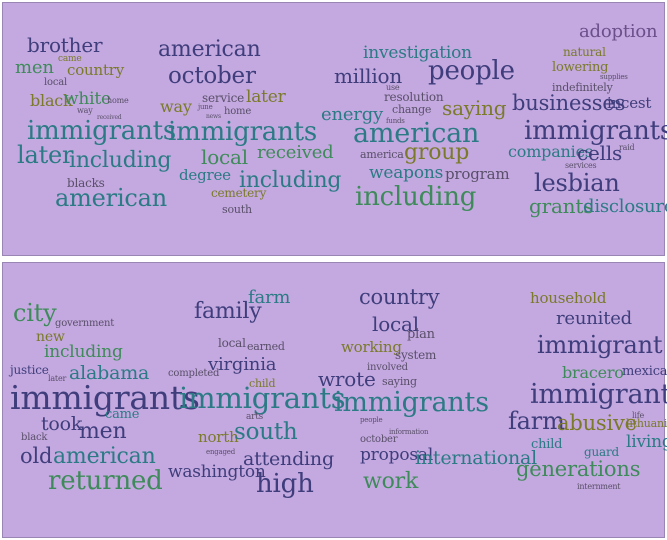 This screenshot has width=667, height=540. Describe the element at coordinates (242, 364) in the screenshot. I see `cloud-word: virginia` at that location.